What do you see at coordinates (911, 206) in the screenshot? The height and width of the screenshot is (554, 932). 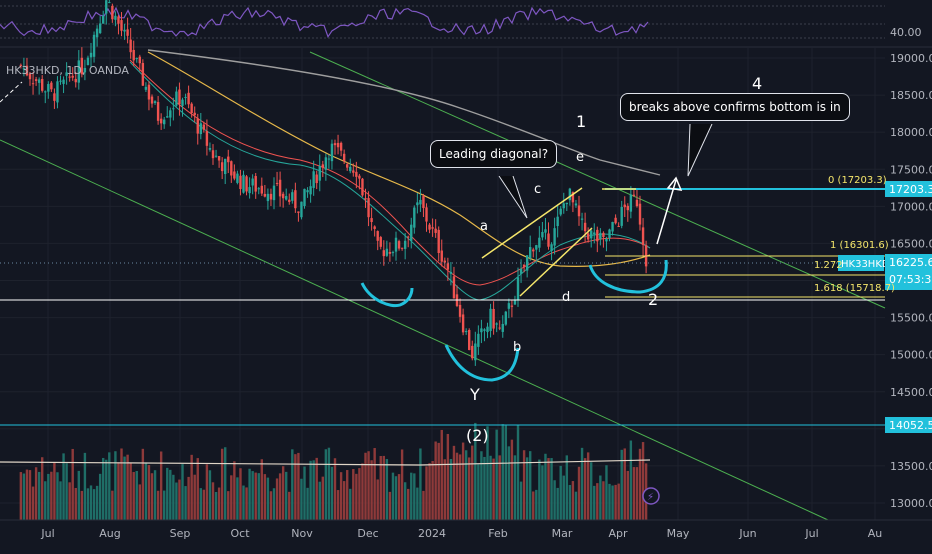 I see `y-tick-label: 17000.0` at bounding box center [911, 206].